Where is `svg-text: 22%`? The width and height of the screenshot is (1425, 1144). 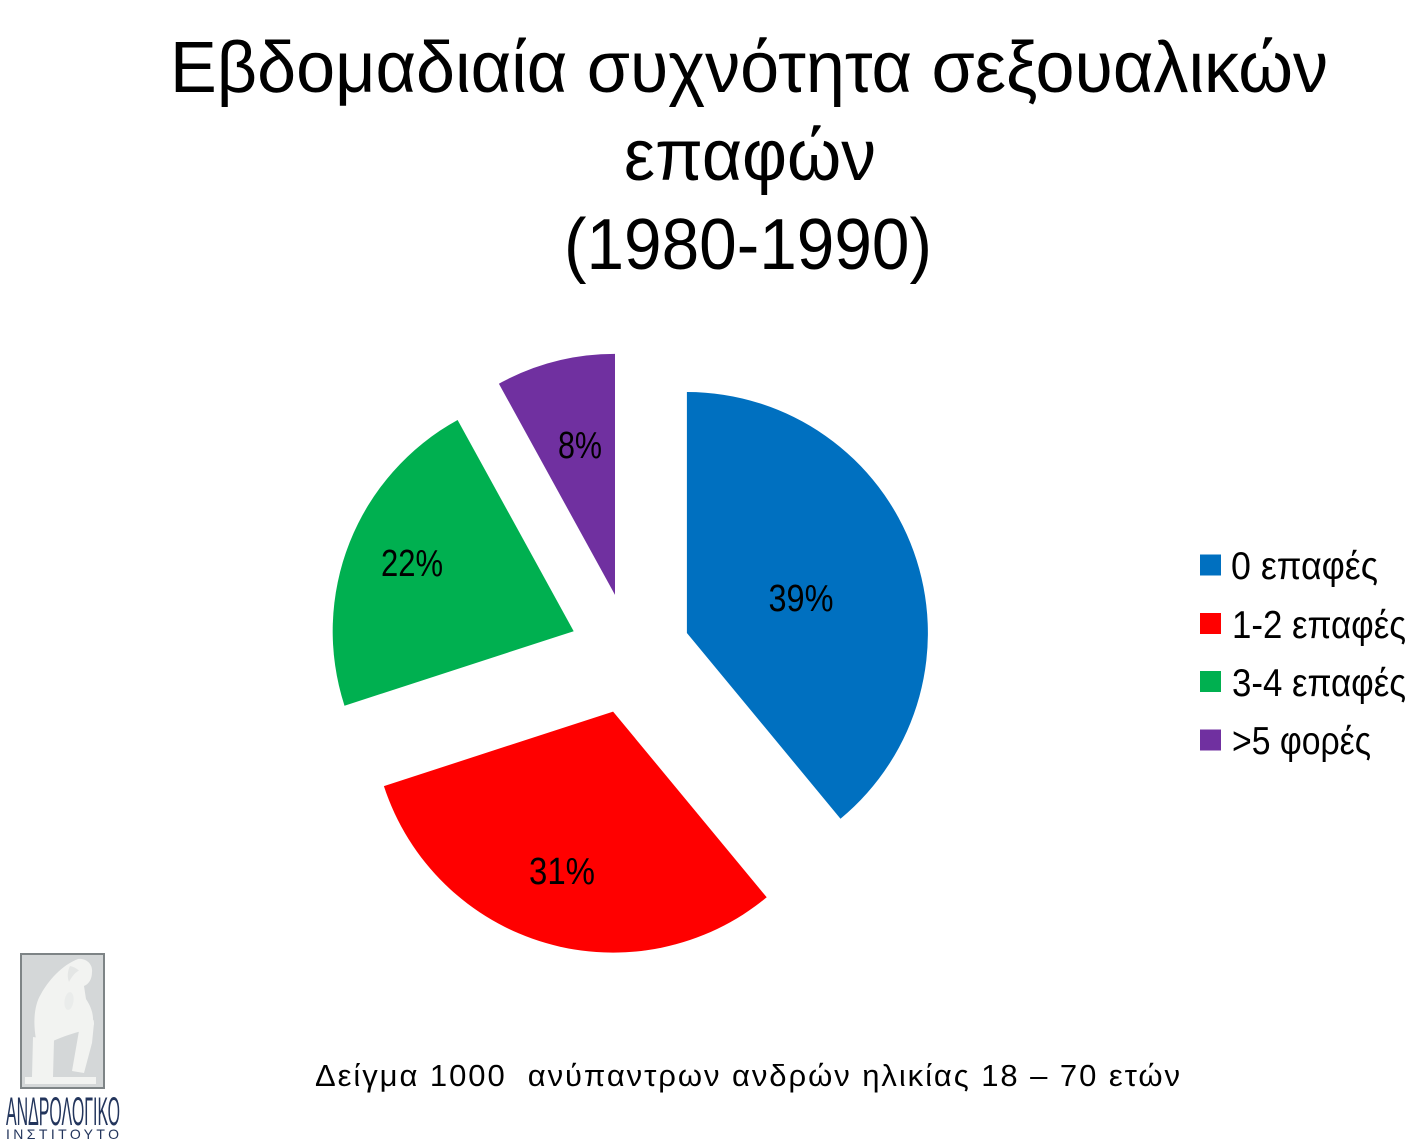 svg-text: 22% is located at coordinates (412, 564).